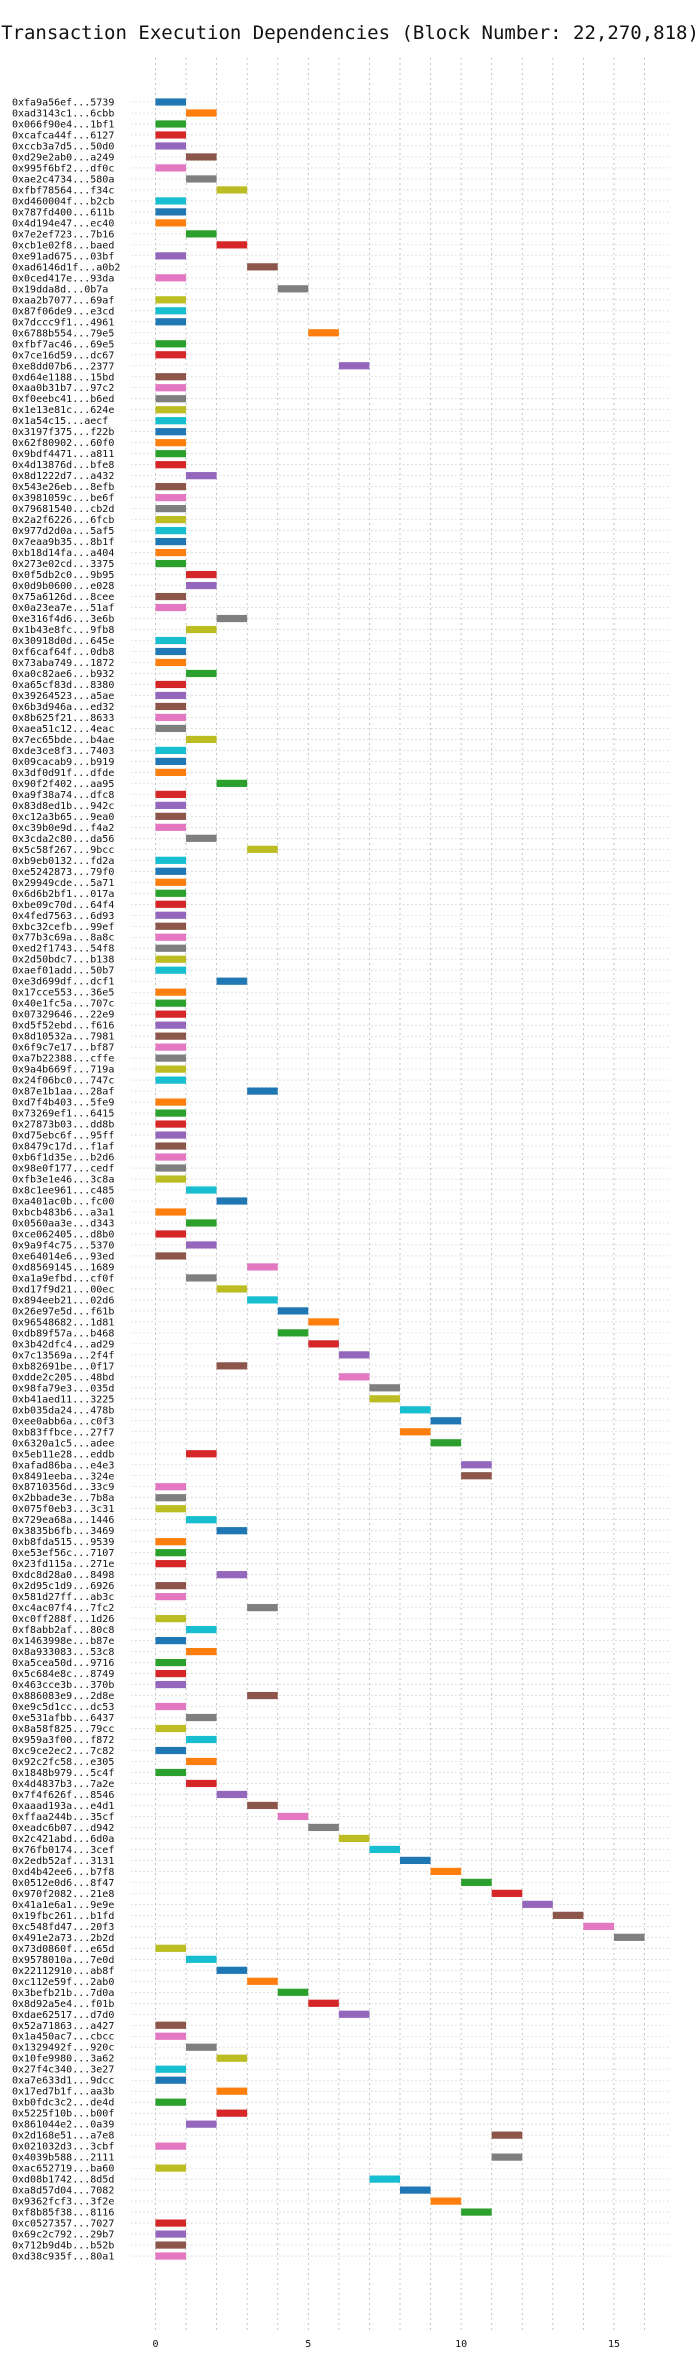  I want to click on y-tick-label: 0xe8dd07b6...2377, so click(63, 366).